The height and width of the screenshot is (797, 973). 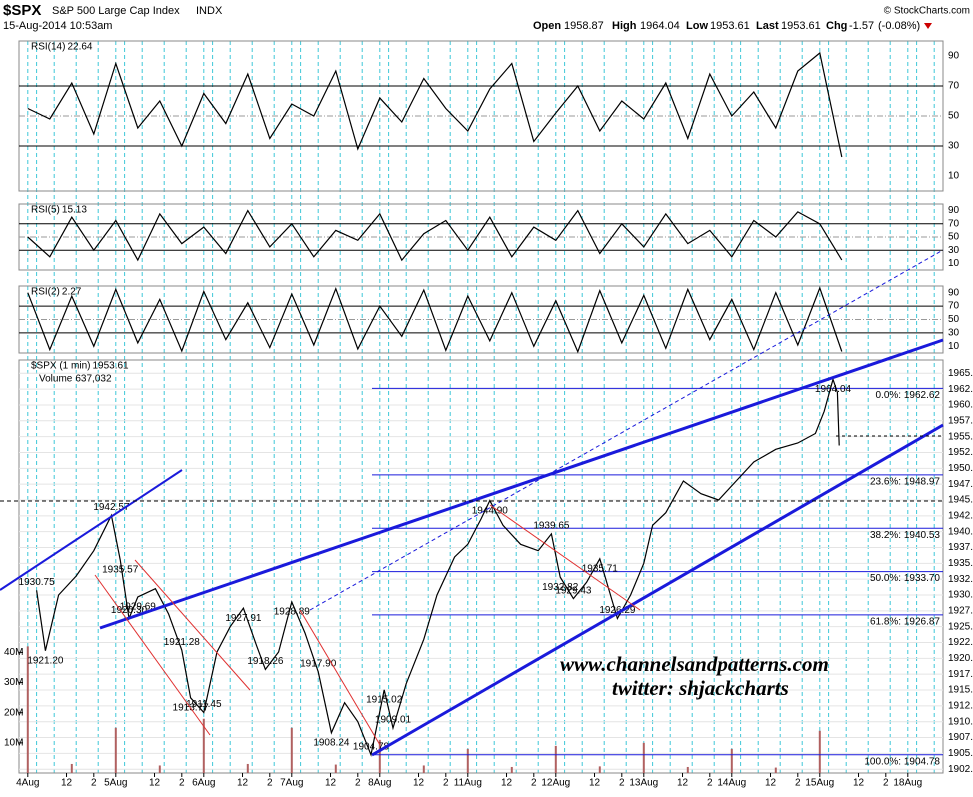 What do you see at coordinates (13, 742) in the screenshot?
I see `y2-tick-label: 10M` at bounding box center [13, 742].